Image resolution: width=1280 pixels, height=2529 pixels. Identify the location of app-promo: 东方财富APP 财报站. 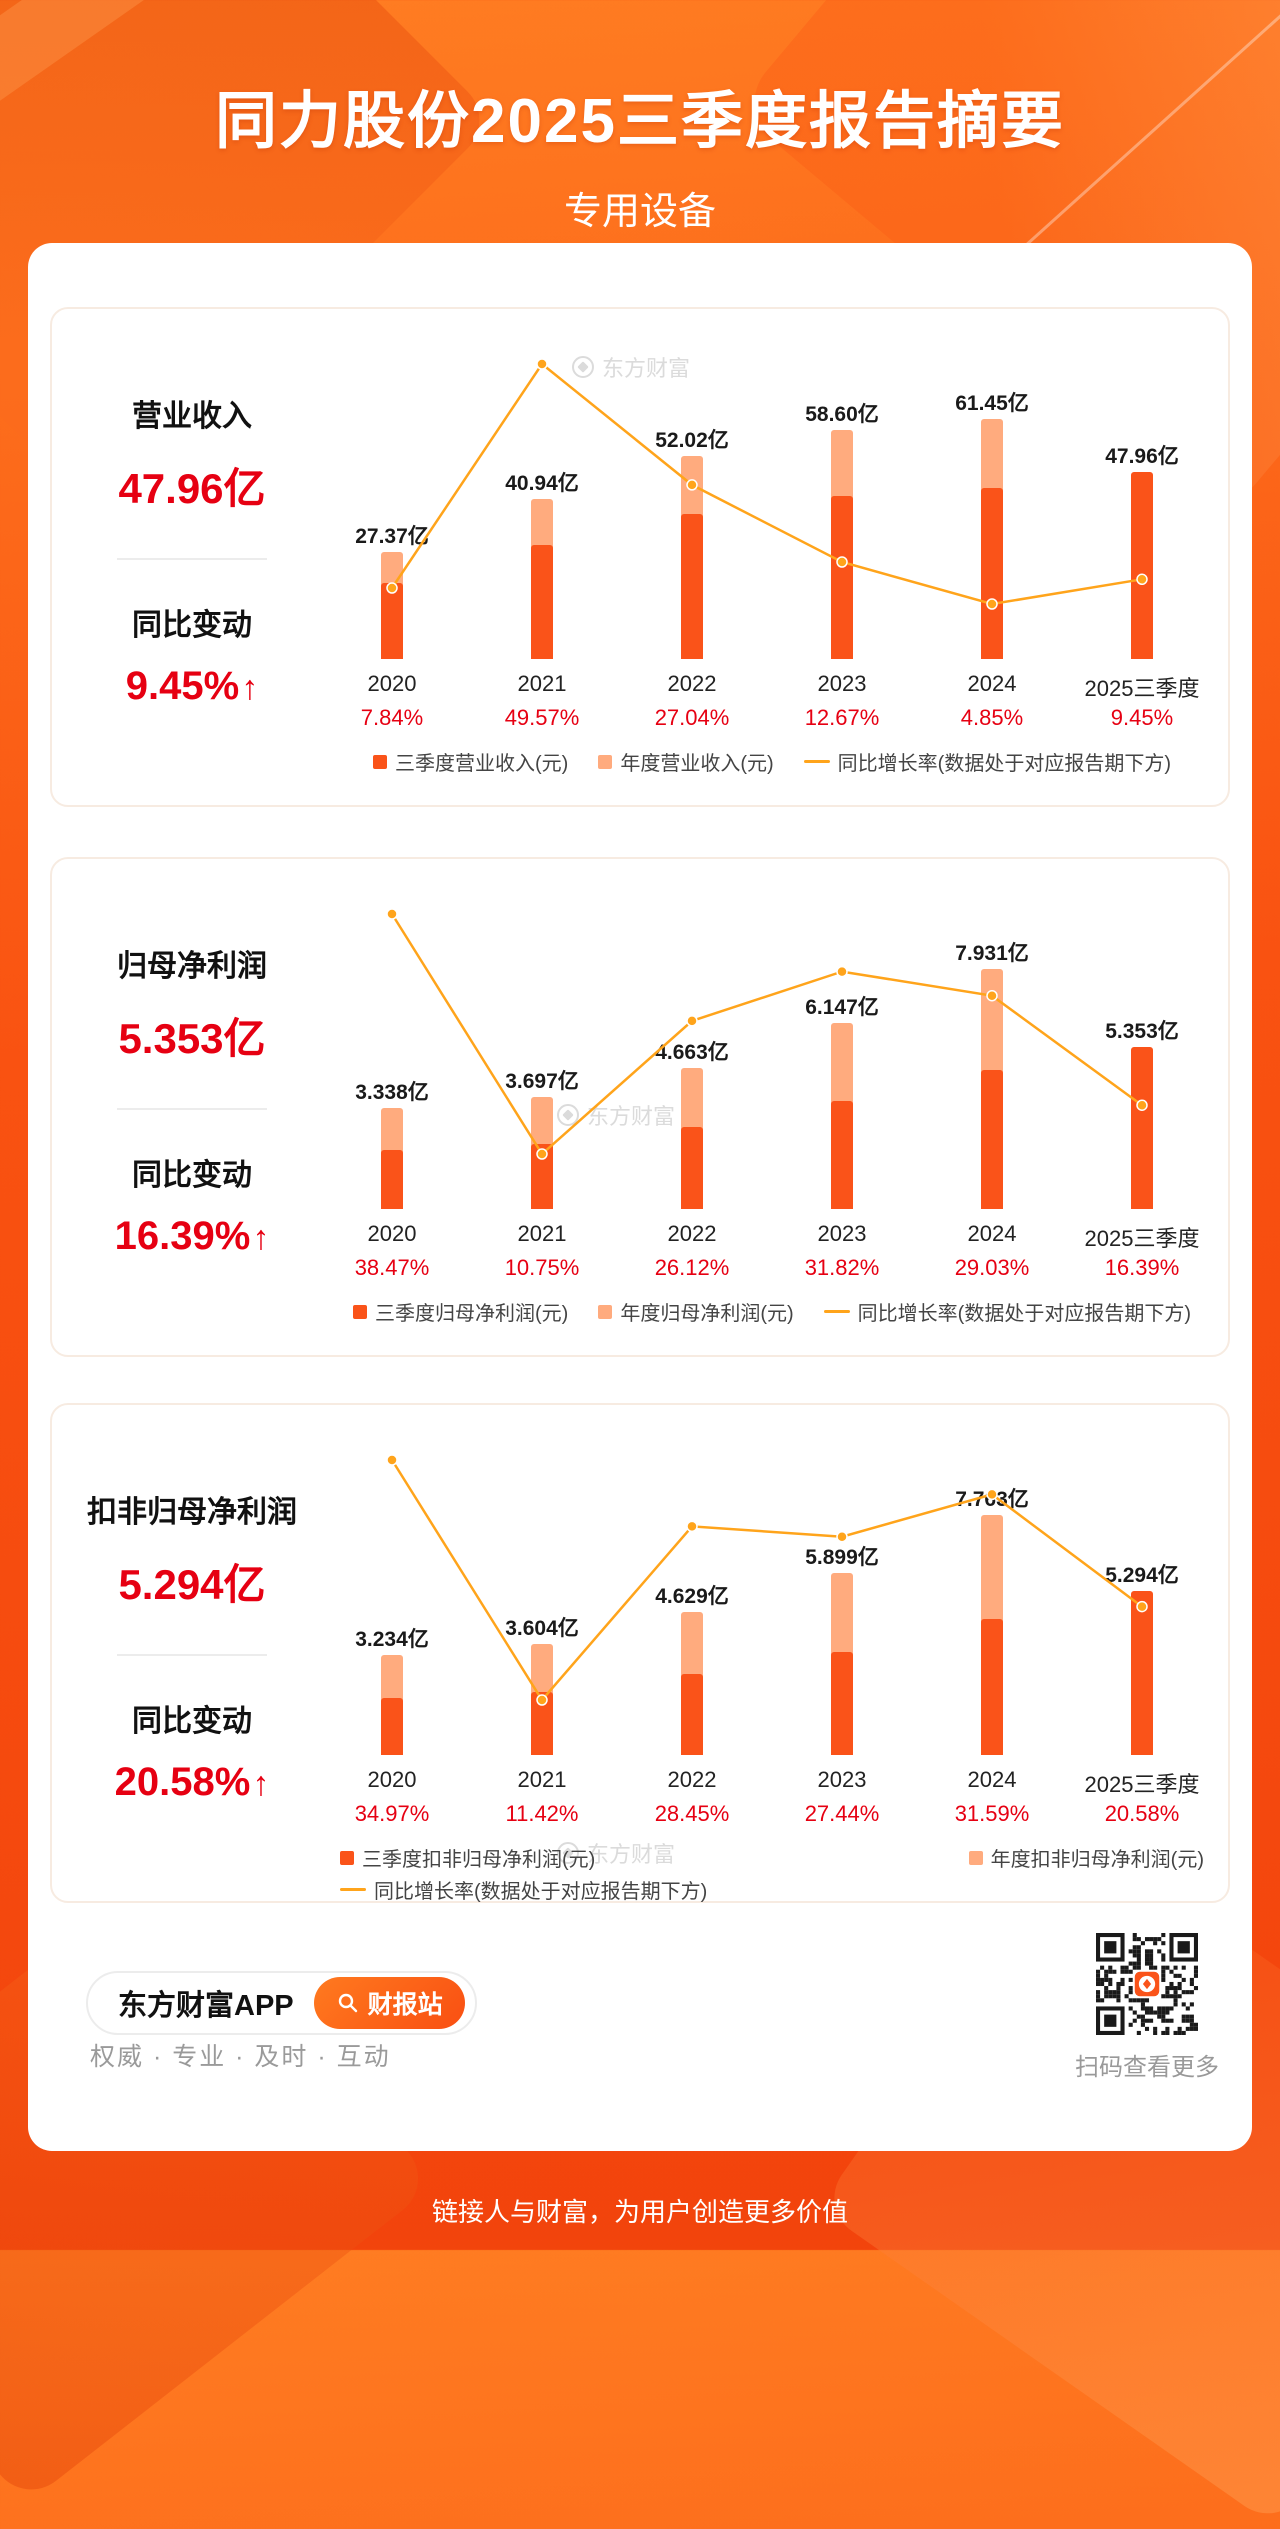
(281, 2003).